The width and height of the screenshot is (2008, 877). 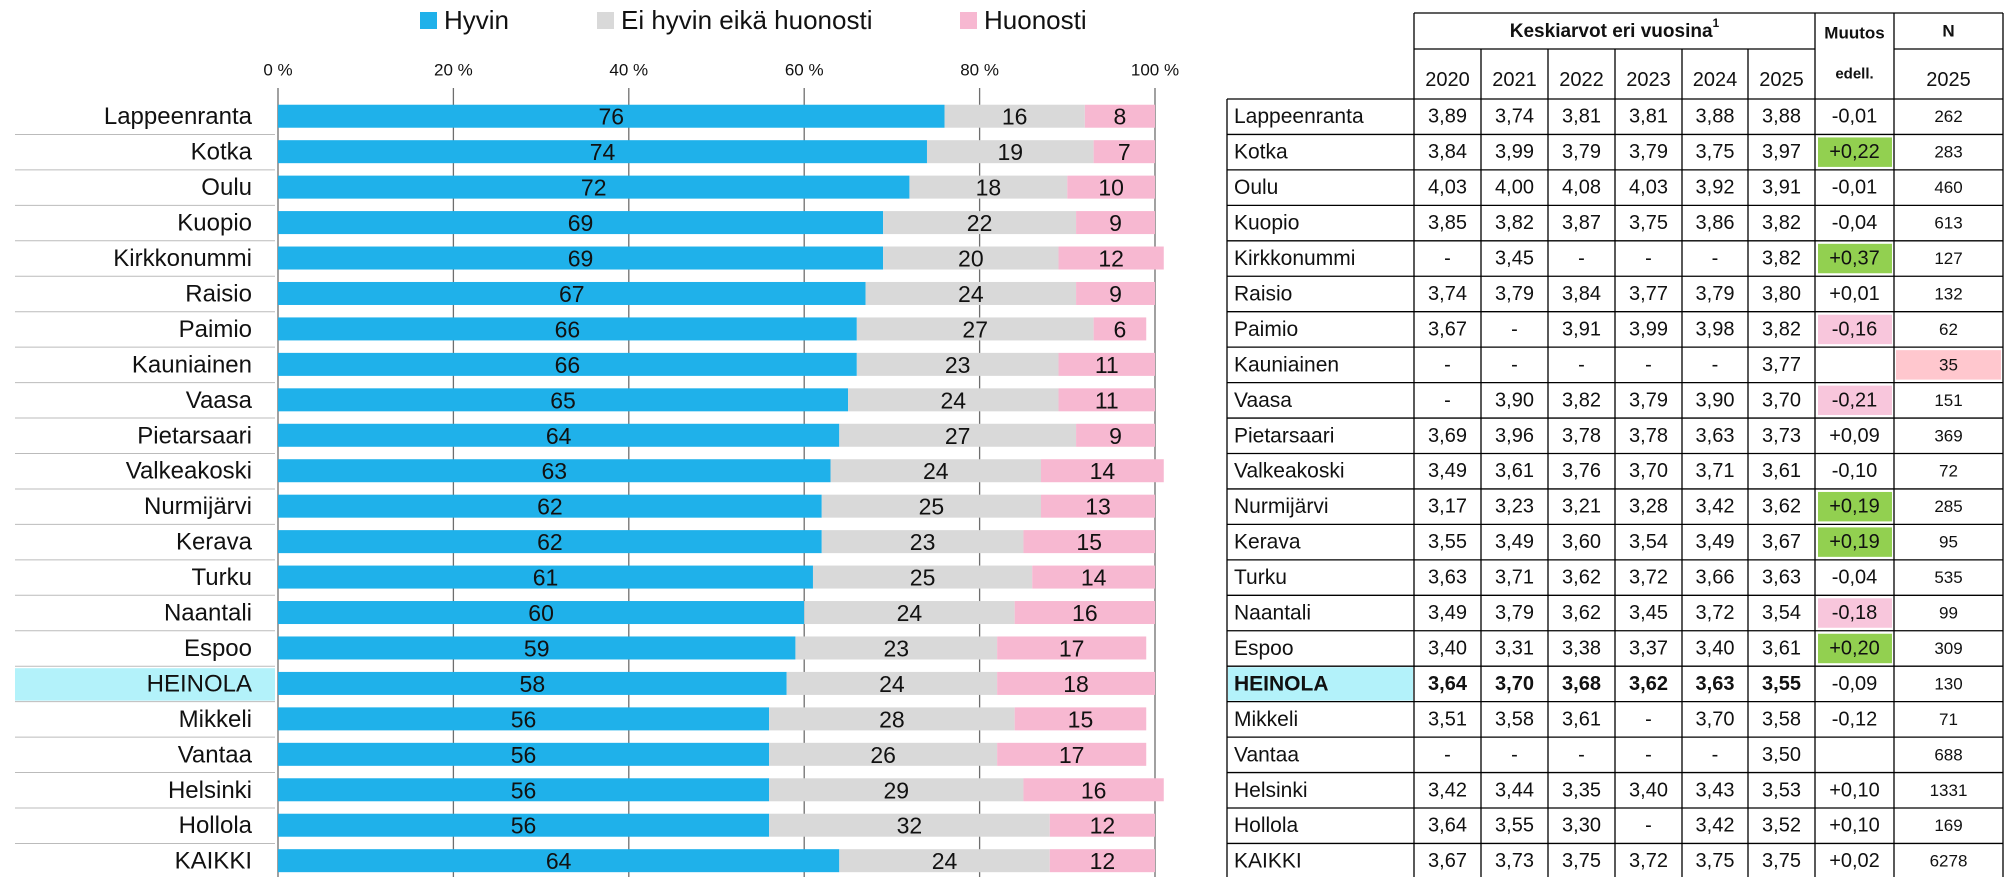 I want to click on table-average: 3,74, so click(x=1447, y=294).